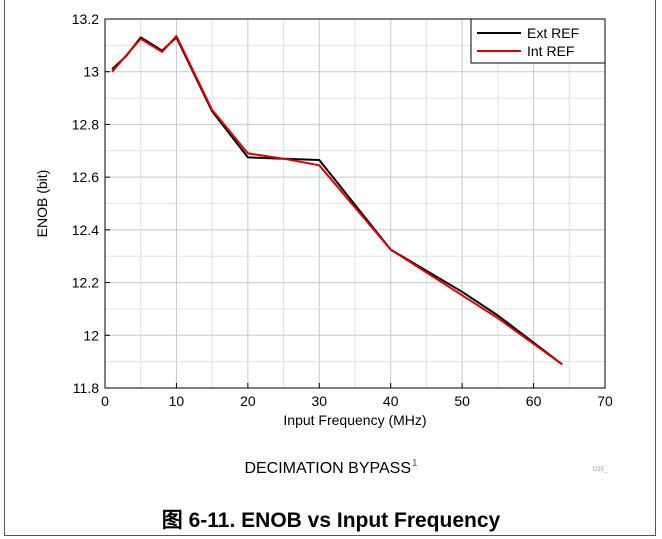 The width and height of the screenshot is (662, 539). Describe the element at coordinates (86, 388) in the screenshot. I see `y-tick-label: 11.8` at that location.